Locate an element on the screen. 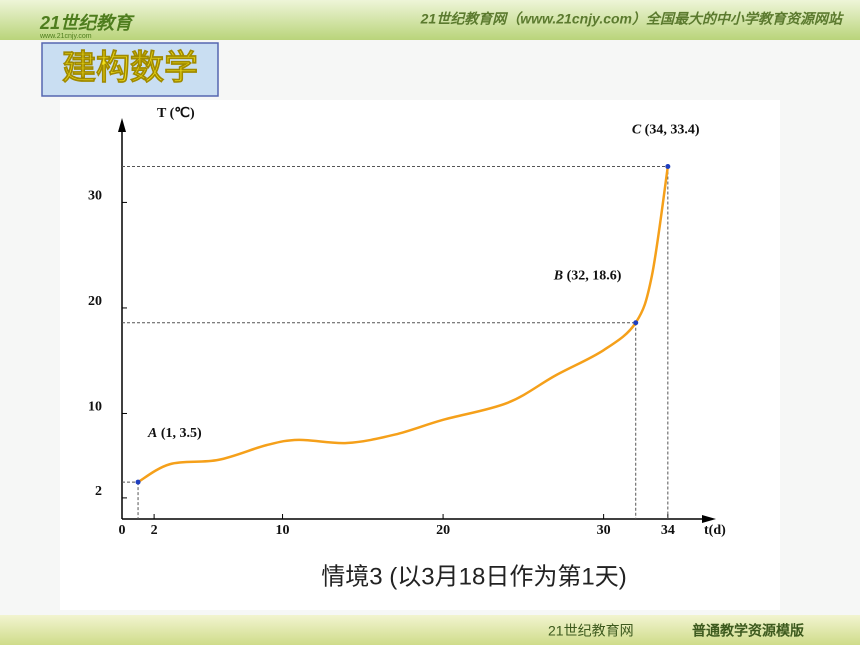 The image size is (860, 650). x-tick-label: 2 is located at coordinates (154, 530).